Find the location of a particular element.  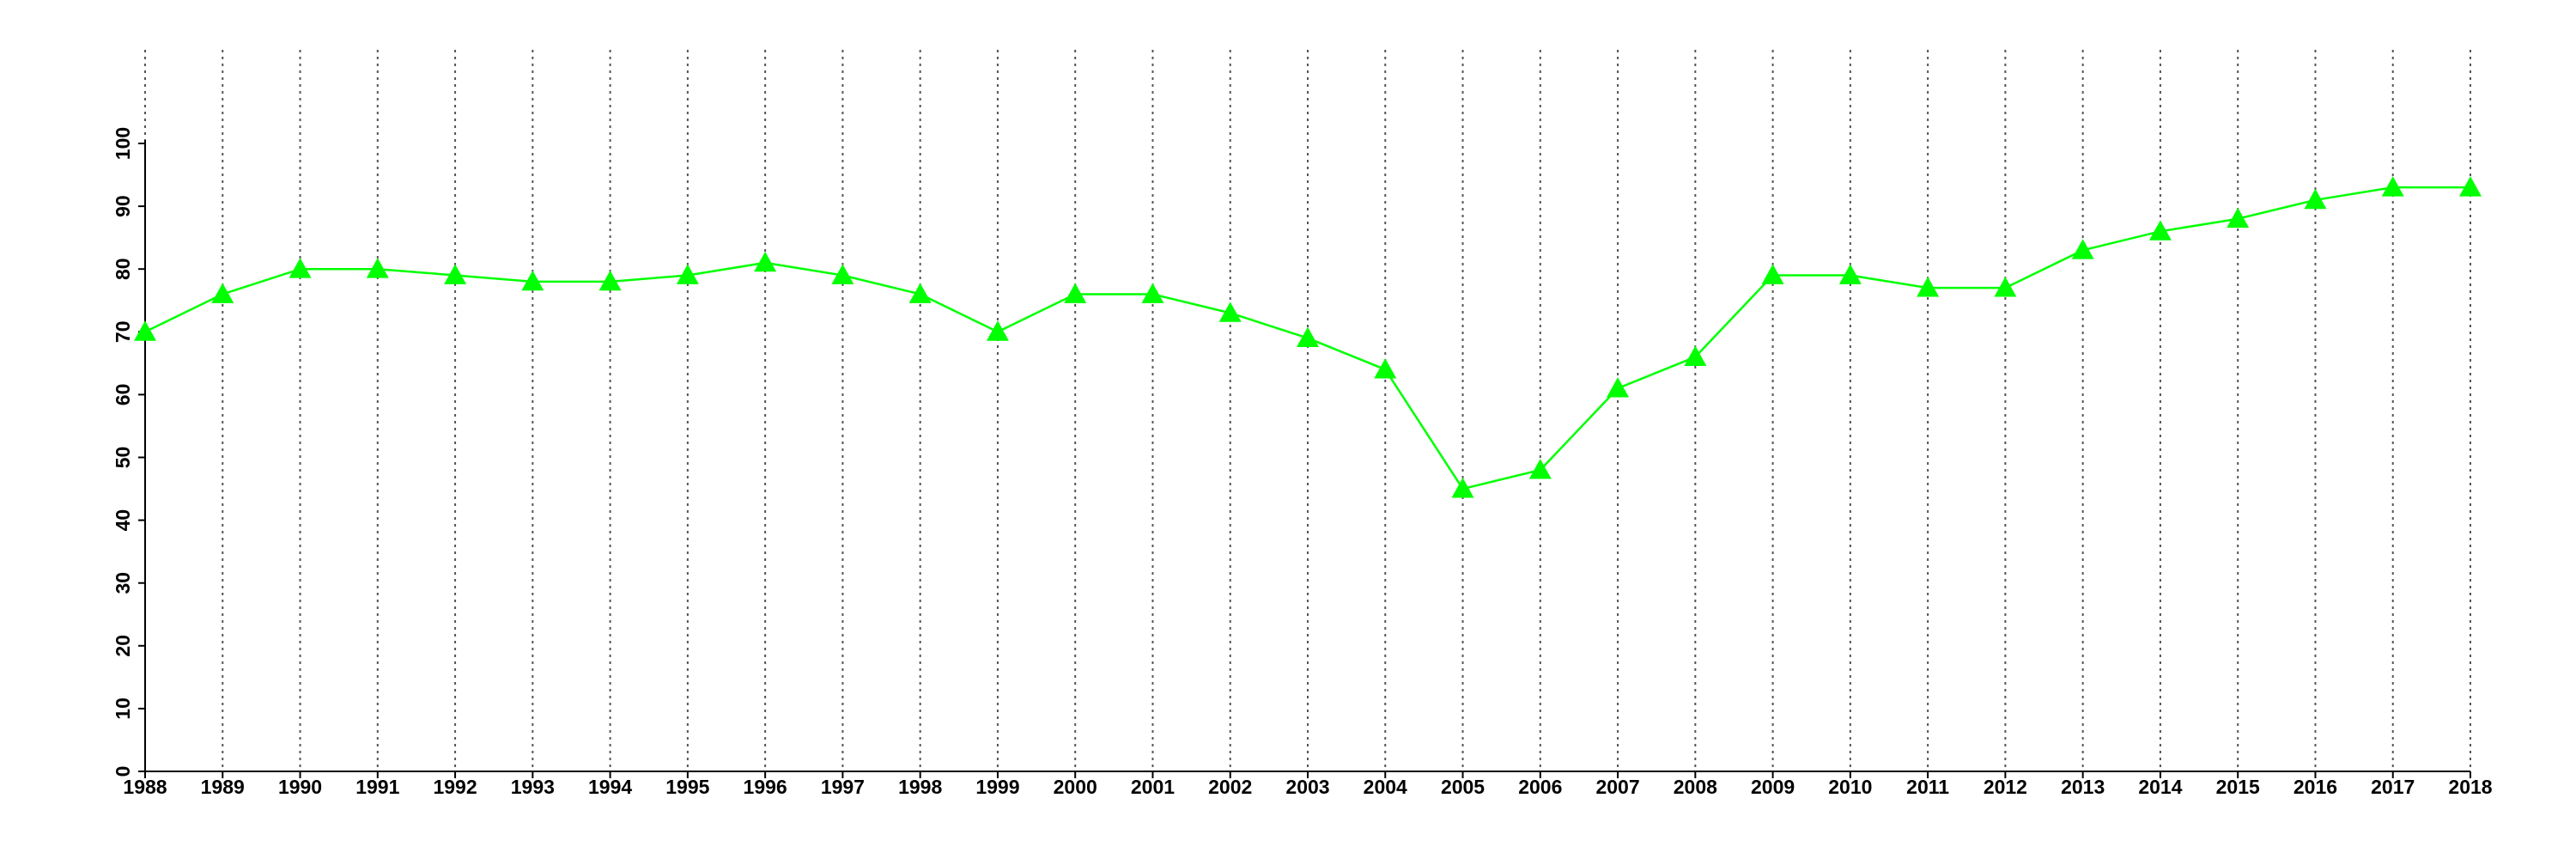

x-tick-label: 1990 is located at coordinates (300, 787).